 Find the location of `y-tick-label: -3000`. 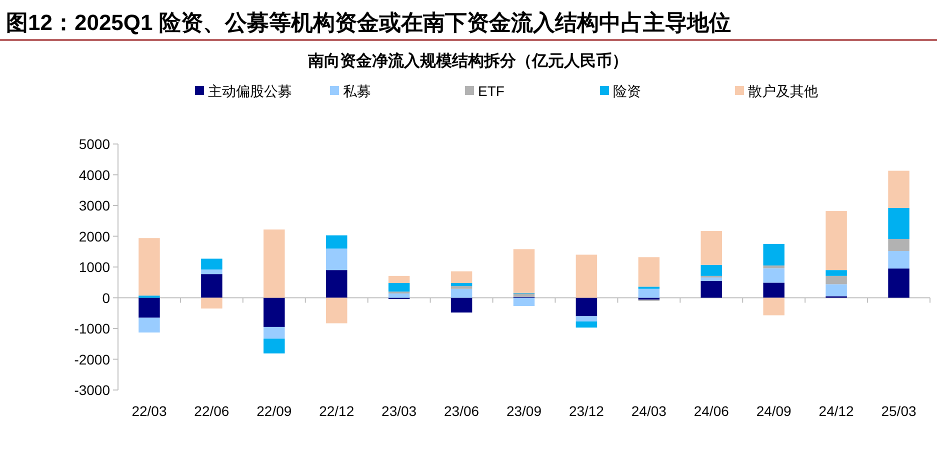

y-tick-label: -3000 is located at coordinates (92, 390).